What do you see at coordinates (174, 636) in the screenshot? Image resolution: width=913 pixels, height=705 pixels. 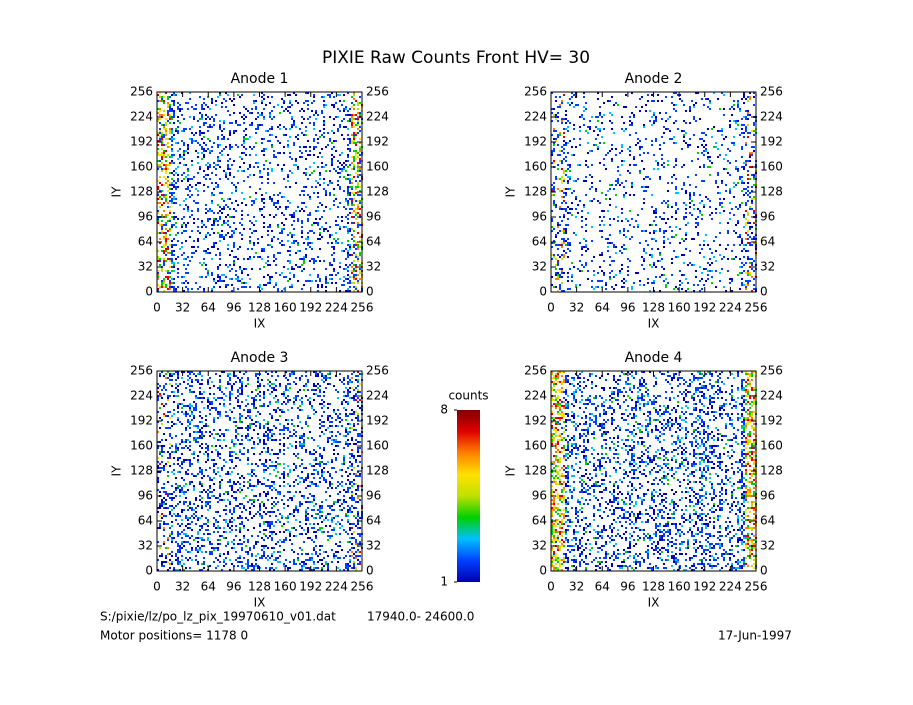 I see `footer-motor: Motor positions= 1178 0` at bounding box center [174, 636].